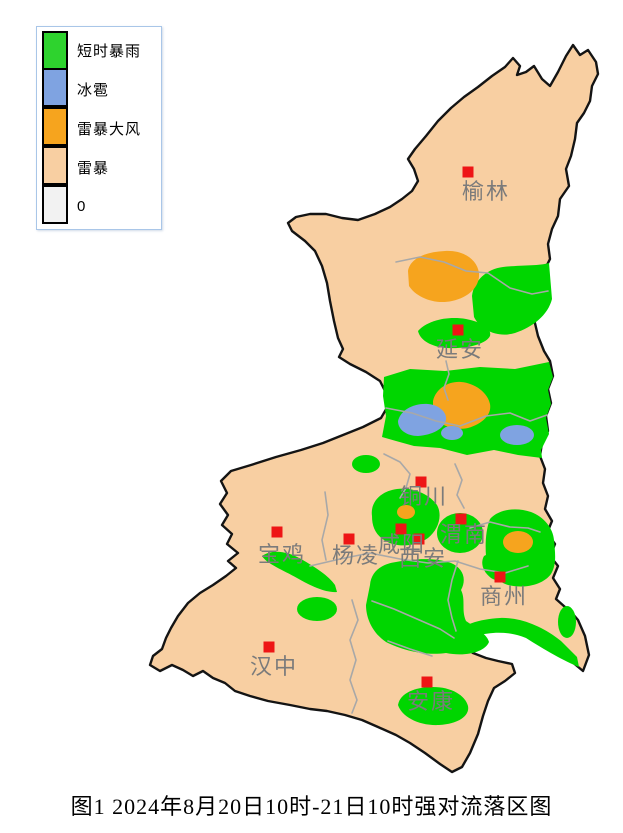 The width and height of the screenshot is (623, 833). What do you see at coordinates (55, 126) in the screenshot?
I see `legend-swatch-gale` at bounding box center [55, 126].